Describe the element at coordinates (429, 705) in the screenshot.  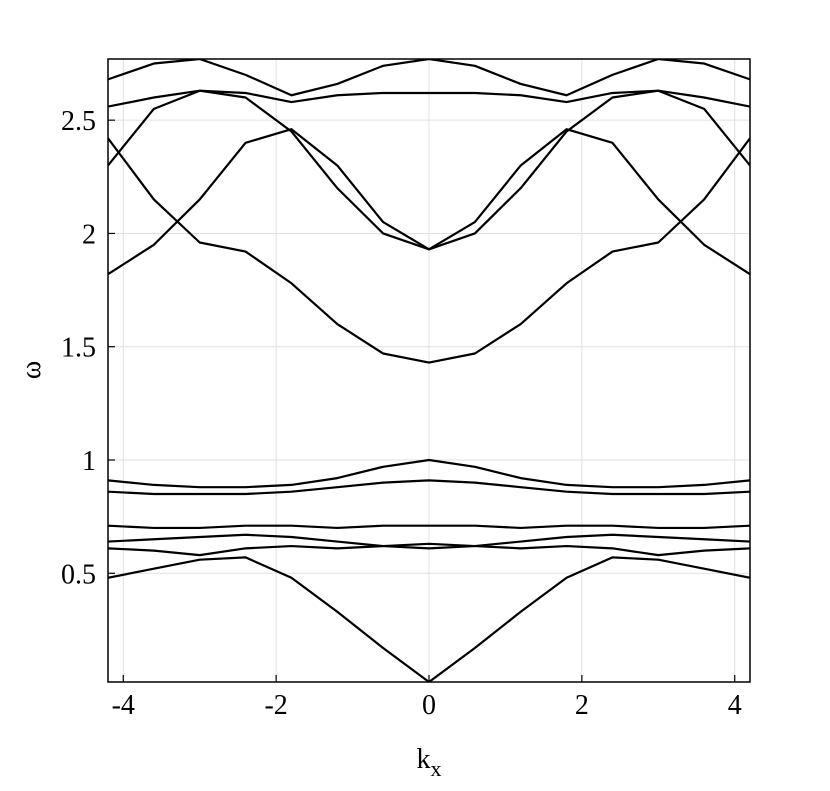
I see `x-tick-label: 0` at that location.